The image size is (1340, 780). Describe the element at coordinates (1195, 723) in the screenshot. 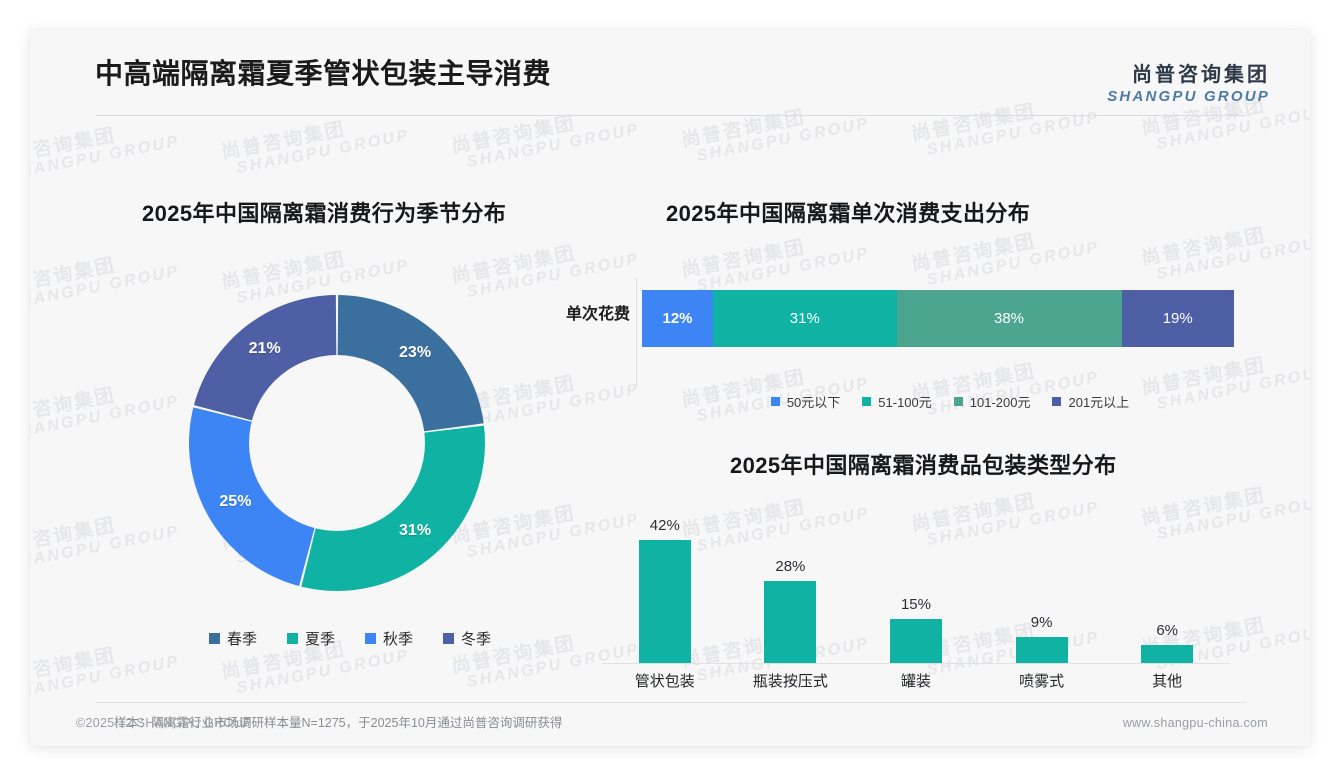

I see `website-link: www.shangpu-china.com` at that location.